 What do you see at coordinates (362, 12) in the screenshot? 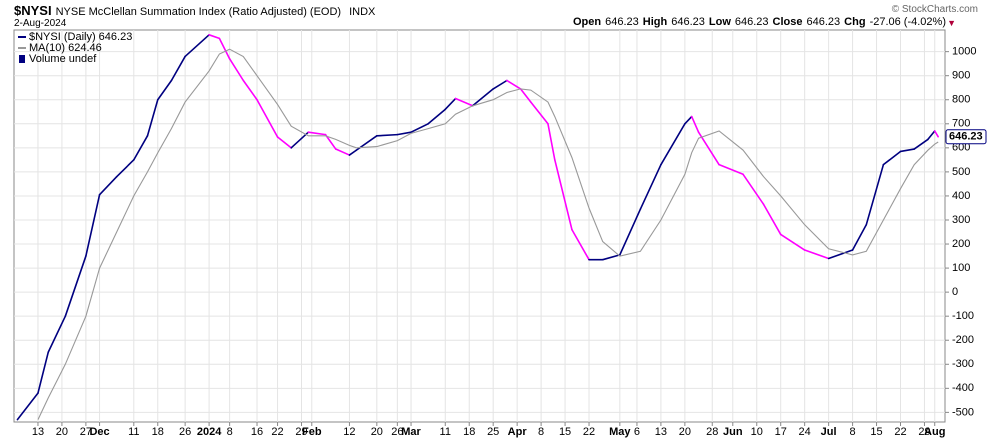
I see `exchange: INDX` at bounding box center [362, 12].